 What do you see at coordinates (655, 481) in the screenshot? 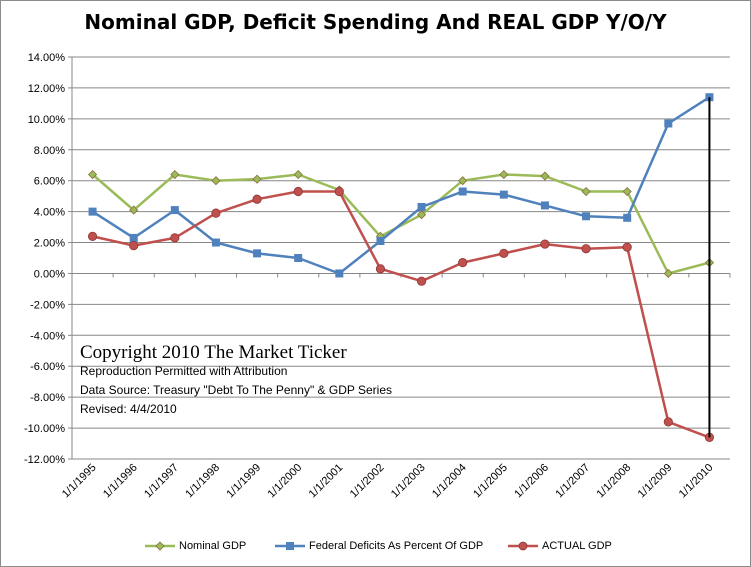
I see `x-tick-label: 1/1/2009` at bounding box center [655, 481].